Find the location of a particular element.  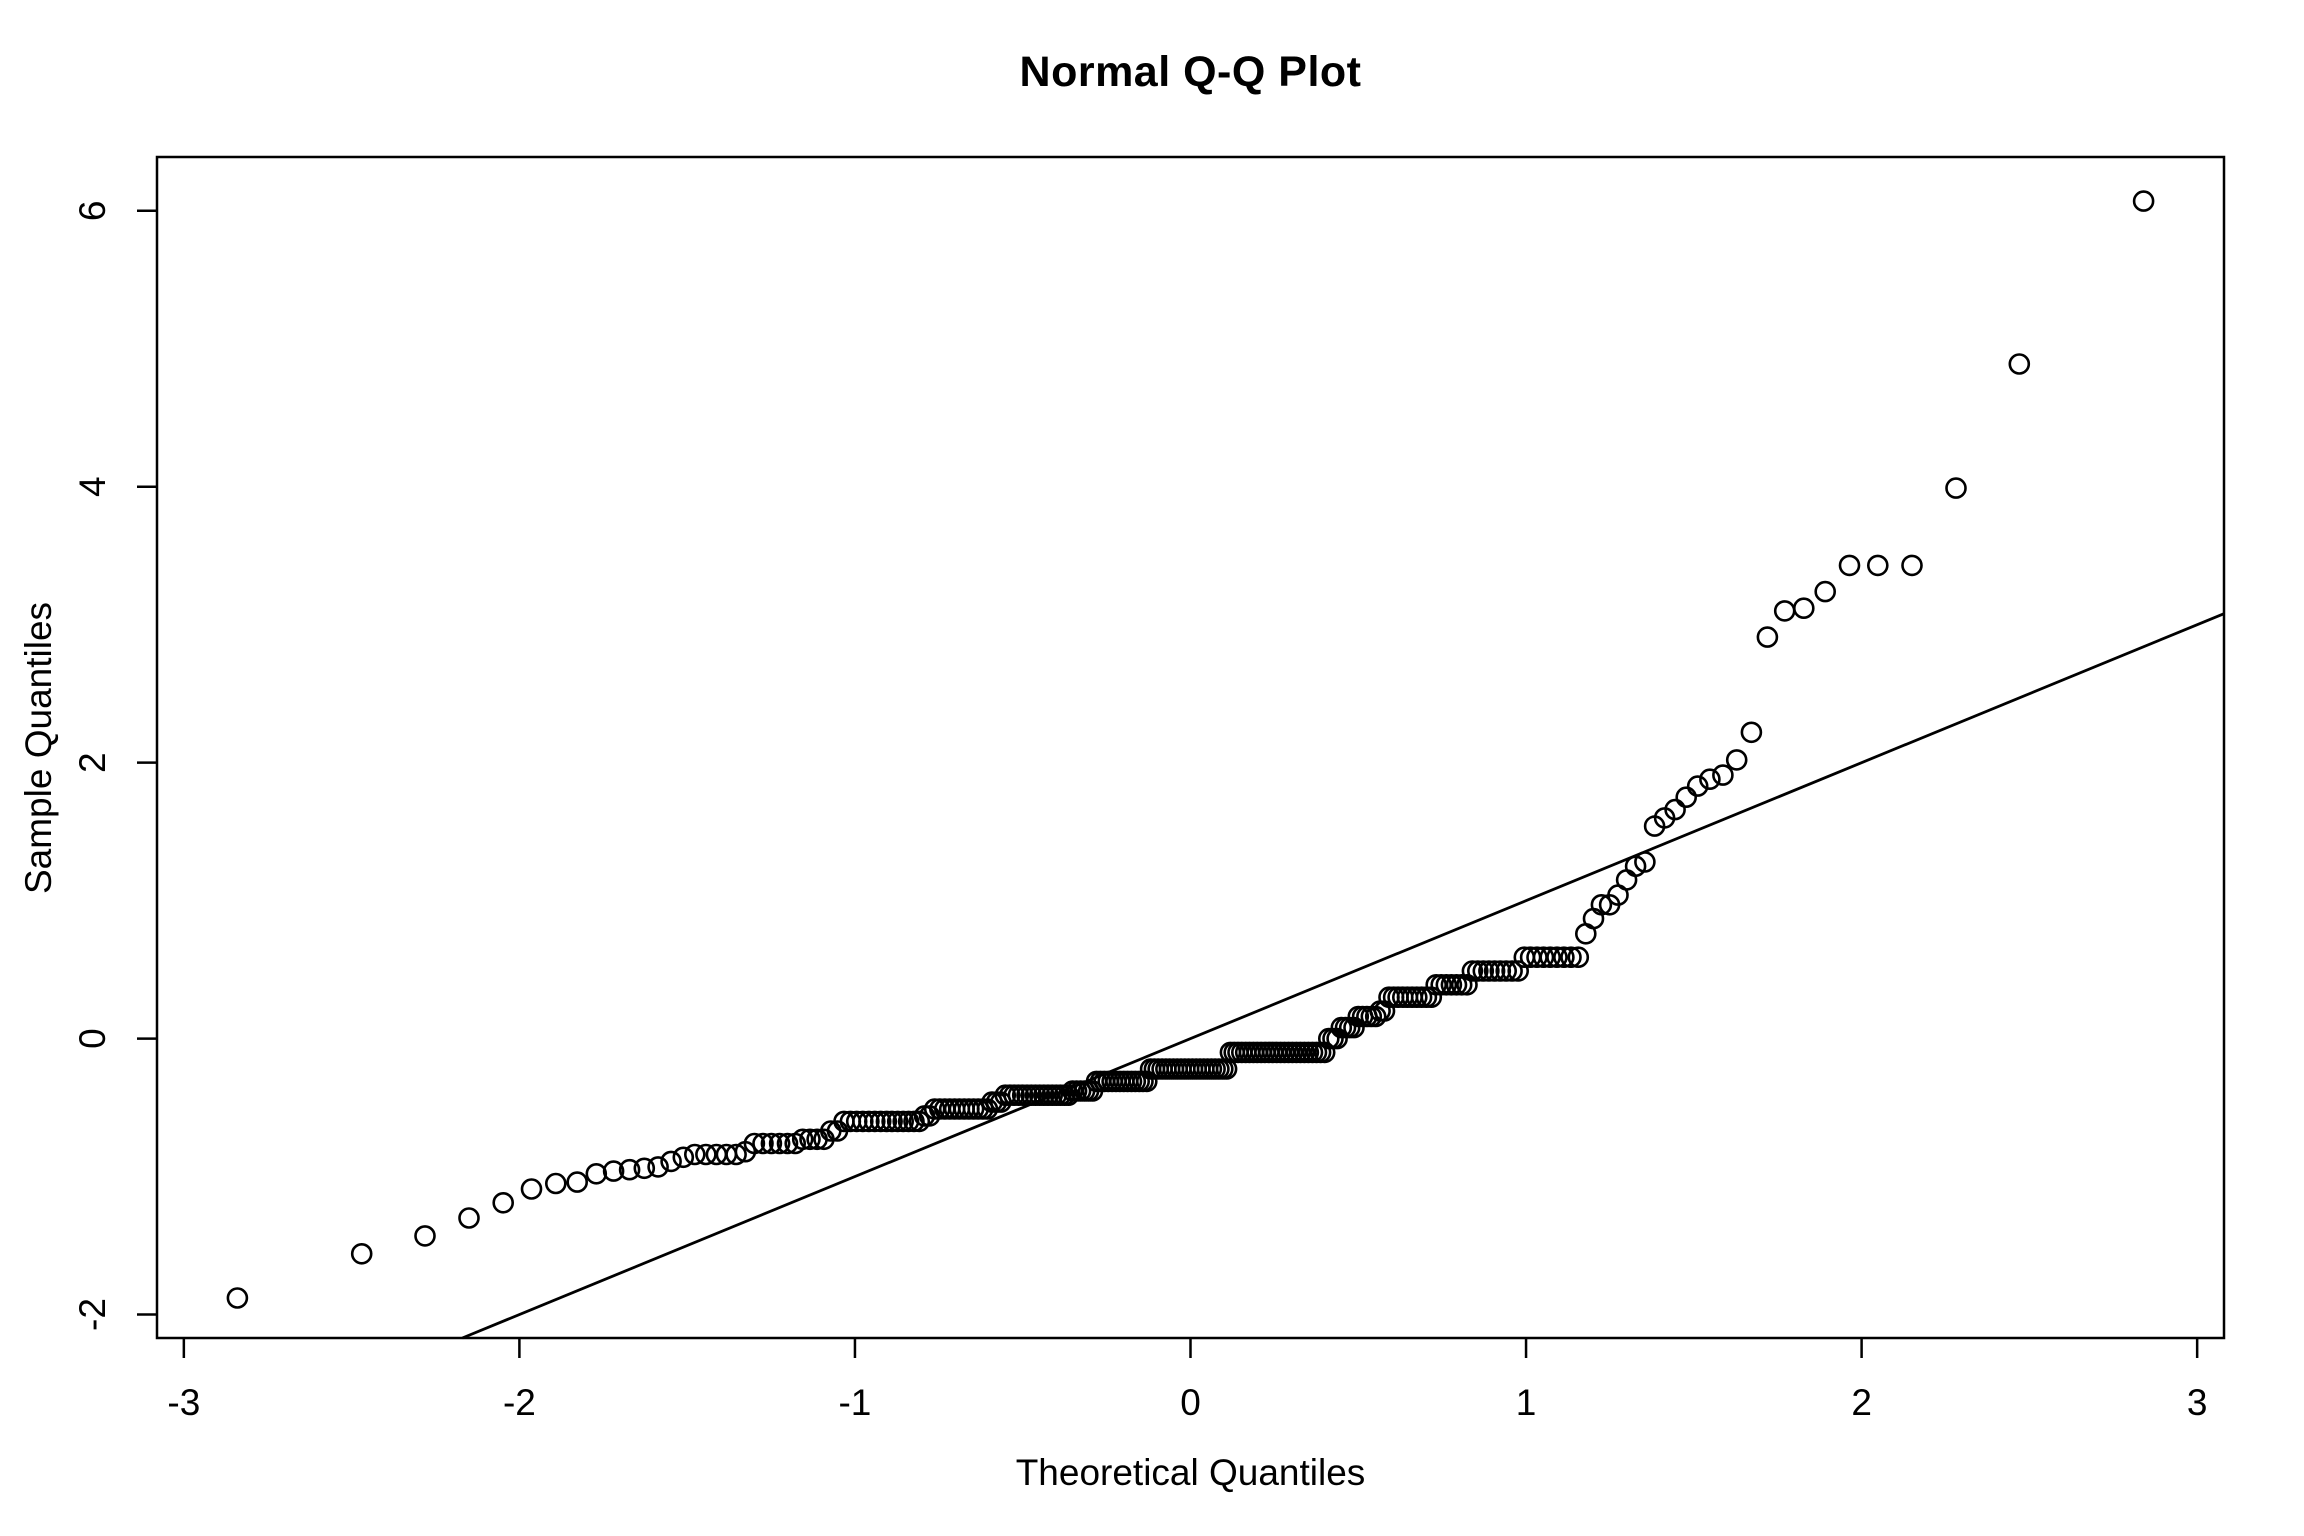

y-tick-label-2: 2 is located at coordinates (92, 762).